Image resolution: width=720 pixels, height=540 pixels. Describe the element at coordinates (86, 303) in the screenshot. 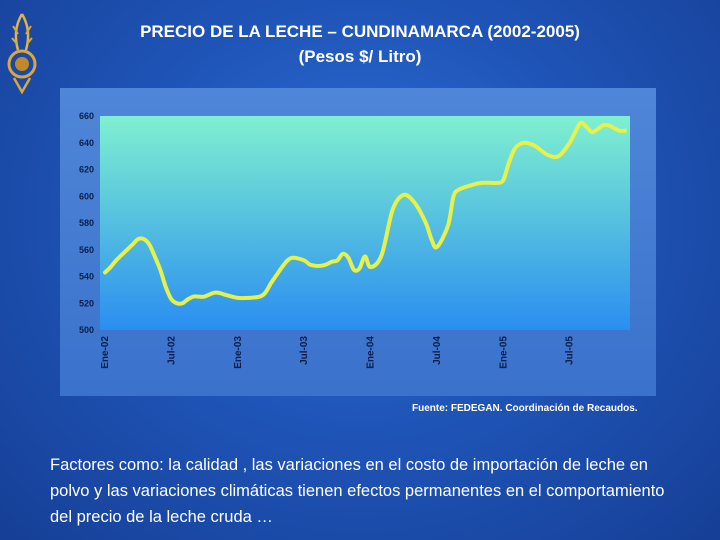

I see `y-tick-label: 520` at that location.